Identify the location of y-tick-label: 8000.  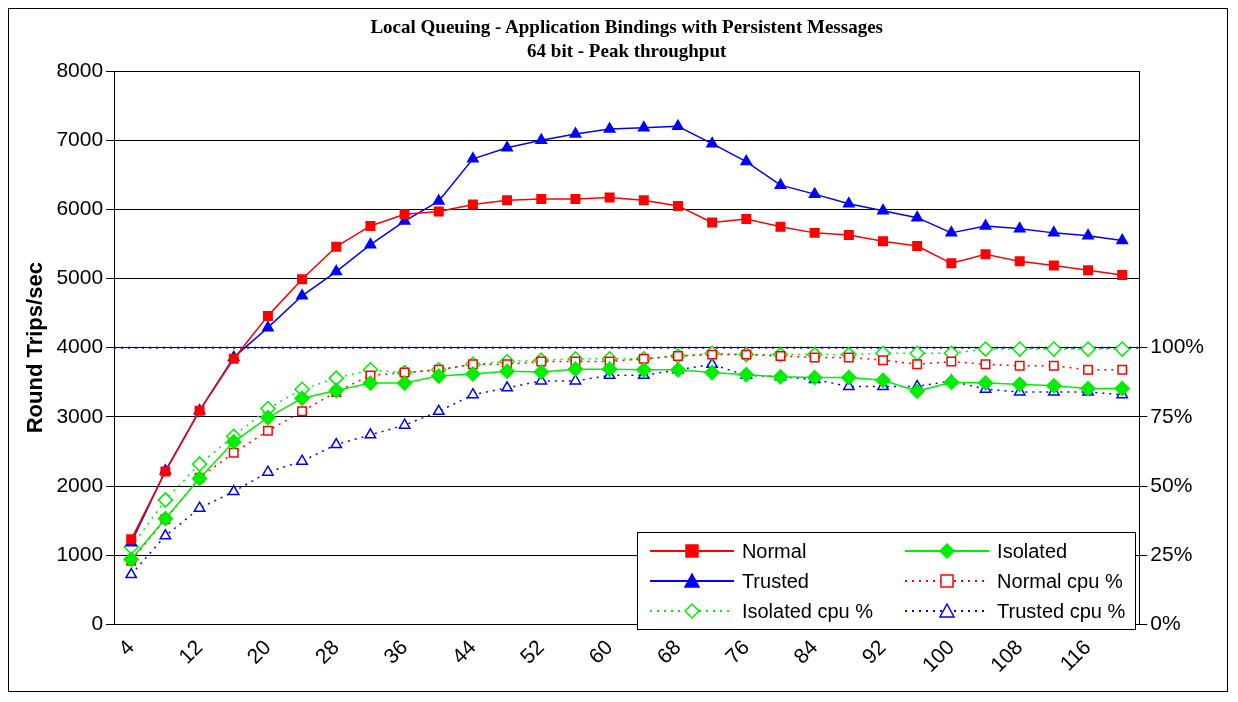
(80, 69).